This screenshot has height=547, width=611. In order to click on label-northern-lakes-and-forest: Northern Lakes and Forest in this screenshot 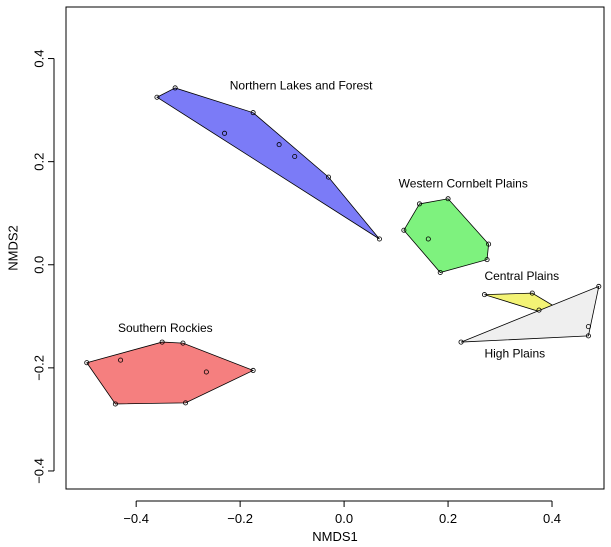, I will do `click(301, 85)`.